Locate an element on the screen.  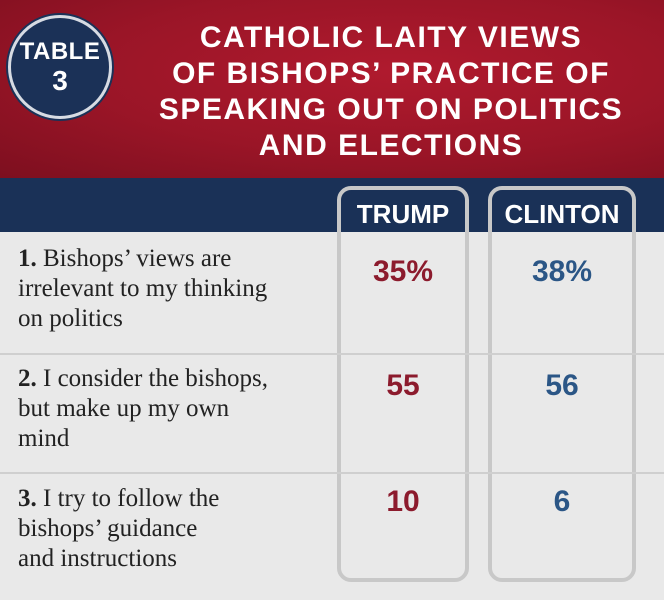
title-line: CATHOLIC LAITY VIEWS is located at coordinates (391, 37).